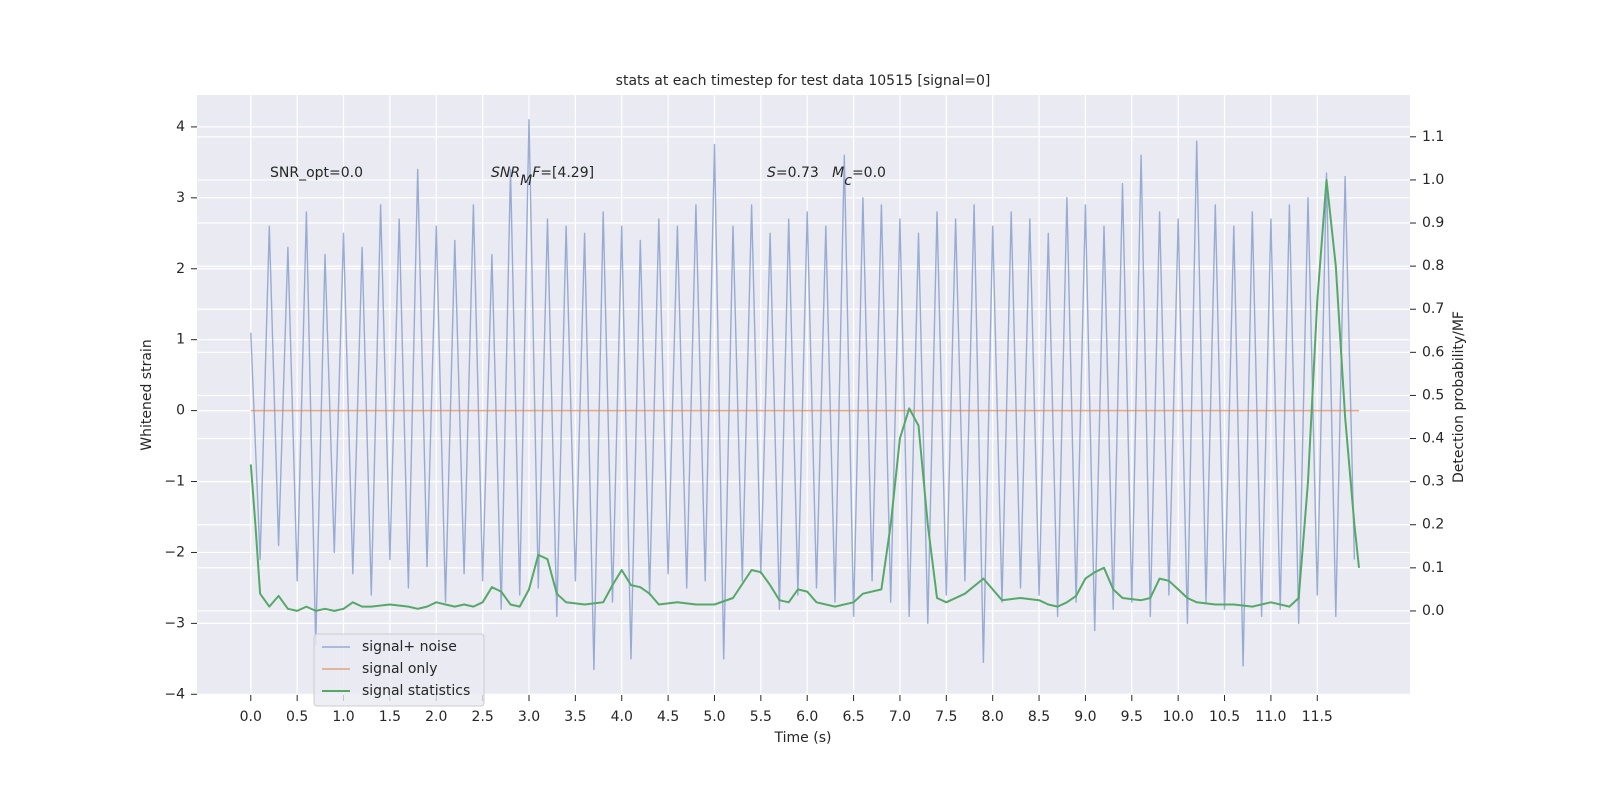 The image size is (1600, 800). I want to click on y2-tick-label: 0.8, so click(1433, 266).